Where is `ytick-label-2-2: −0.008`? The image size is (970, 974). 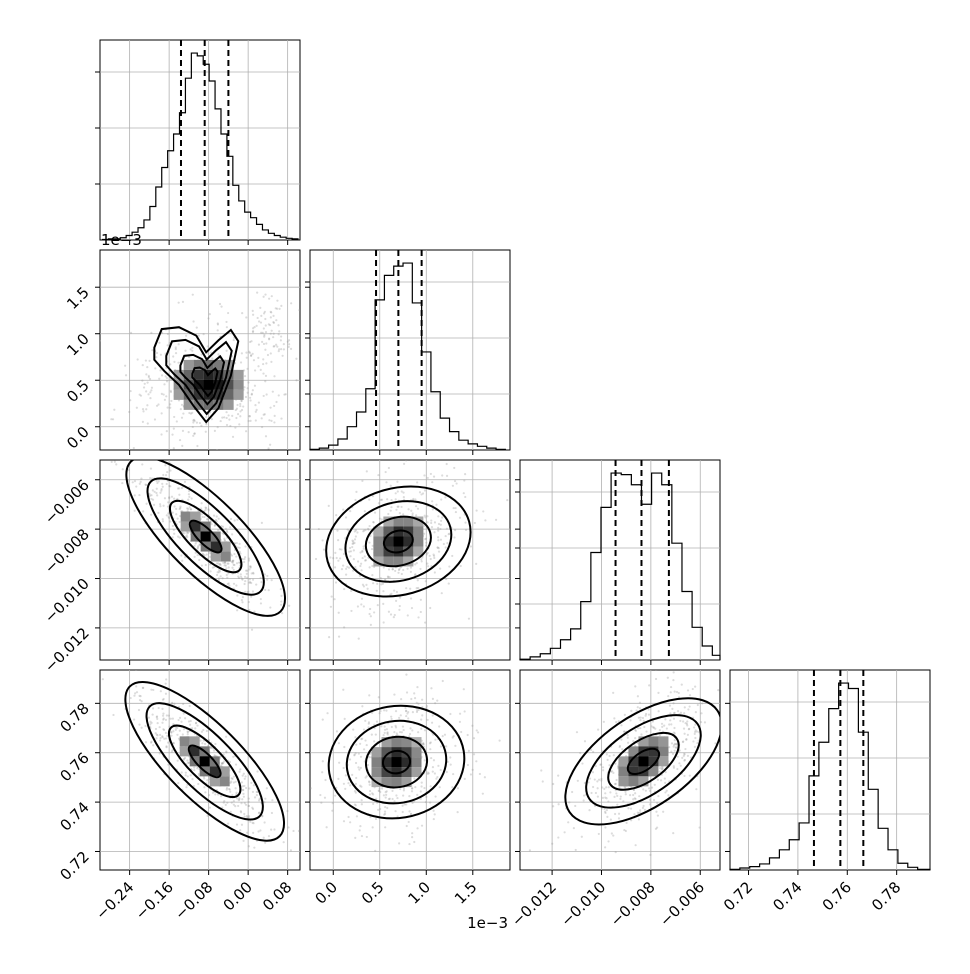
ytick-label-2-2: −0.008 is located at coordinates (67, 551).